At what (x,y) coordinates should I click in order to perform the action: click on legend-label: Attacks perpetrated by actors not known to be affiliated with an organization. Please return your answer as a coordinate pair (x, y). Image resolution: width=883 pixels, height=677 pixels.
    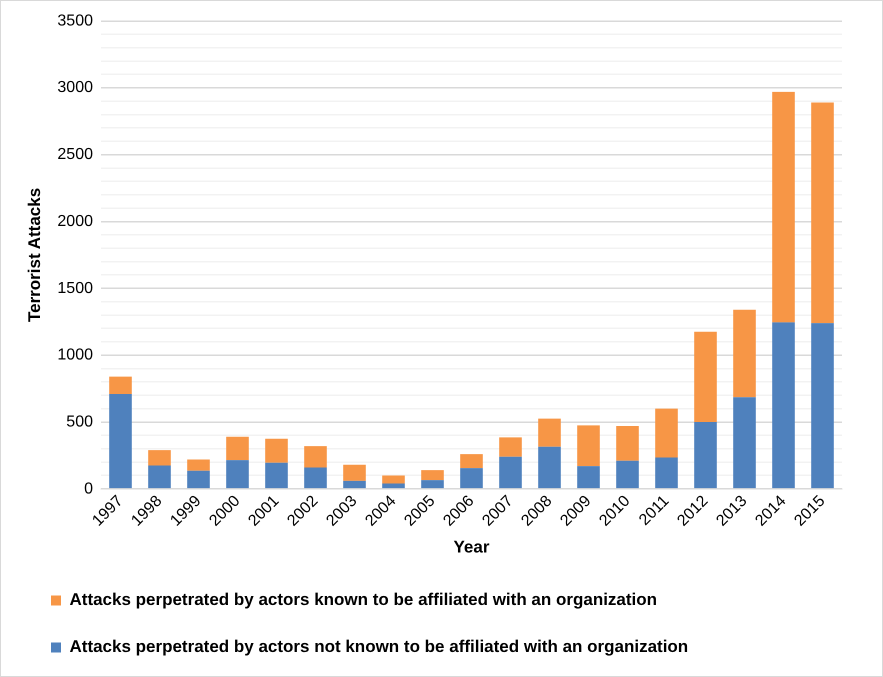
    Looking at the image, I should click on (379, 646).